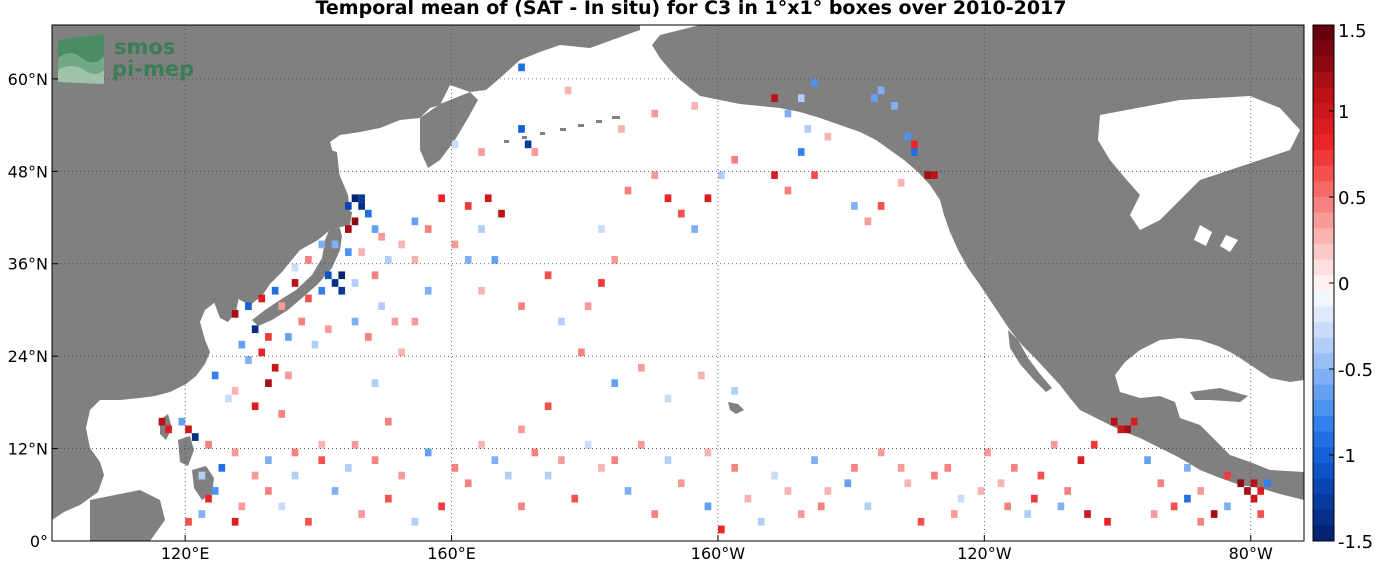 This screenshot has width=1382, height=562. What do you see at coordinates (1199, 174) in the screenshot?
I see `inland-water` at bounding box center [1199, 174].